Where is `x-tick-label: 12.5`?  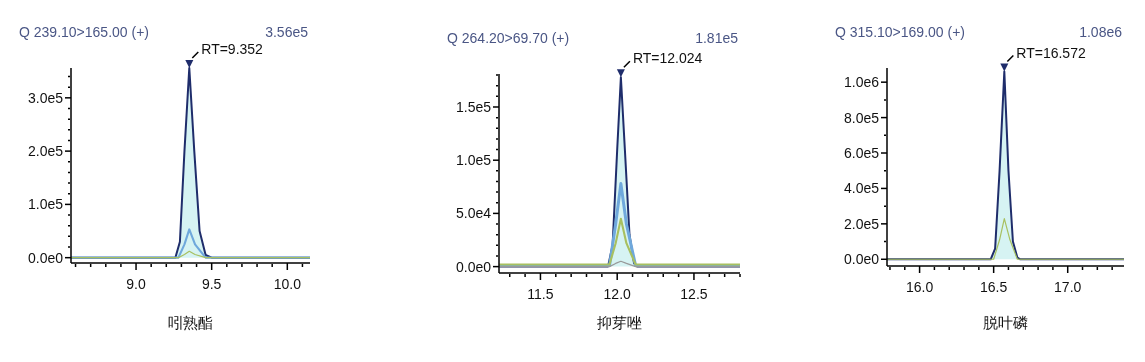 x-tick-label: 12.5 is located at coordinates (694, 294).